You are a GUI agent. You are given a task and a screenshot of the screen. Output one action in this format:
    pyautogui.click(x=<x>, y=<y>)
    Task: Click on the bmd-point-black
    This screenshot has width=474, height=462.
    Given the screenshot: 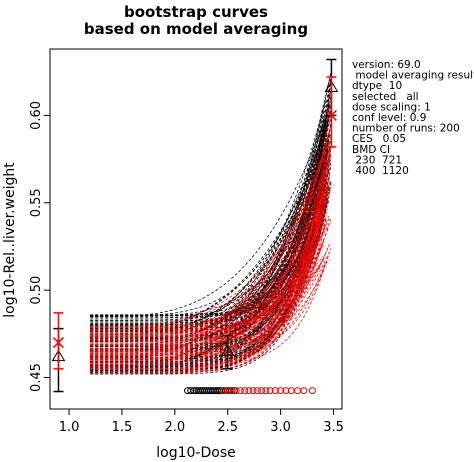 What is the action you would take?
    pyautogui.click(x=191, y=391)
    